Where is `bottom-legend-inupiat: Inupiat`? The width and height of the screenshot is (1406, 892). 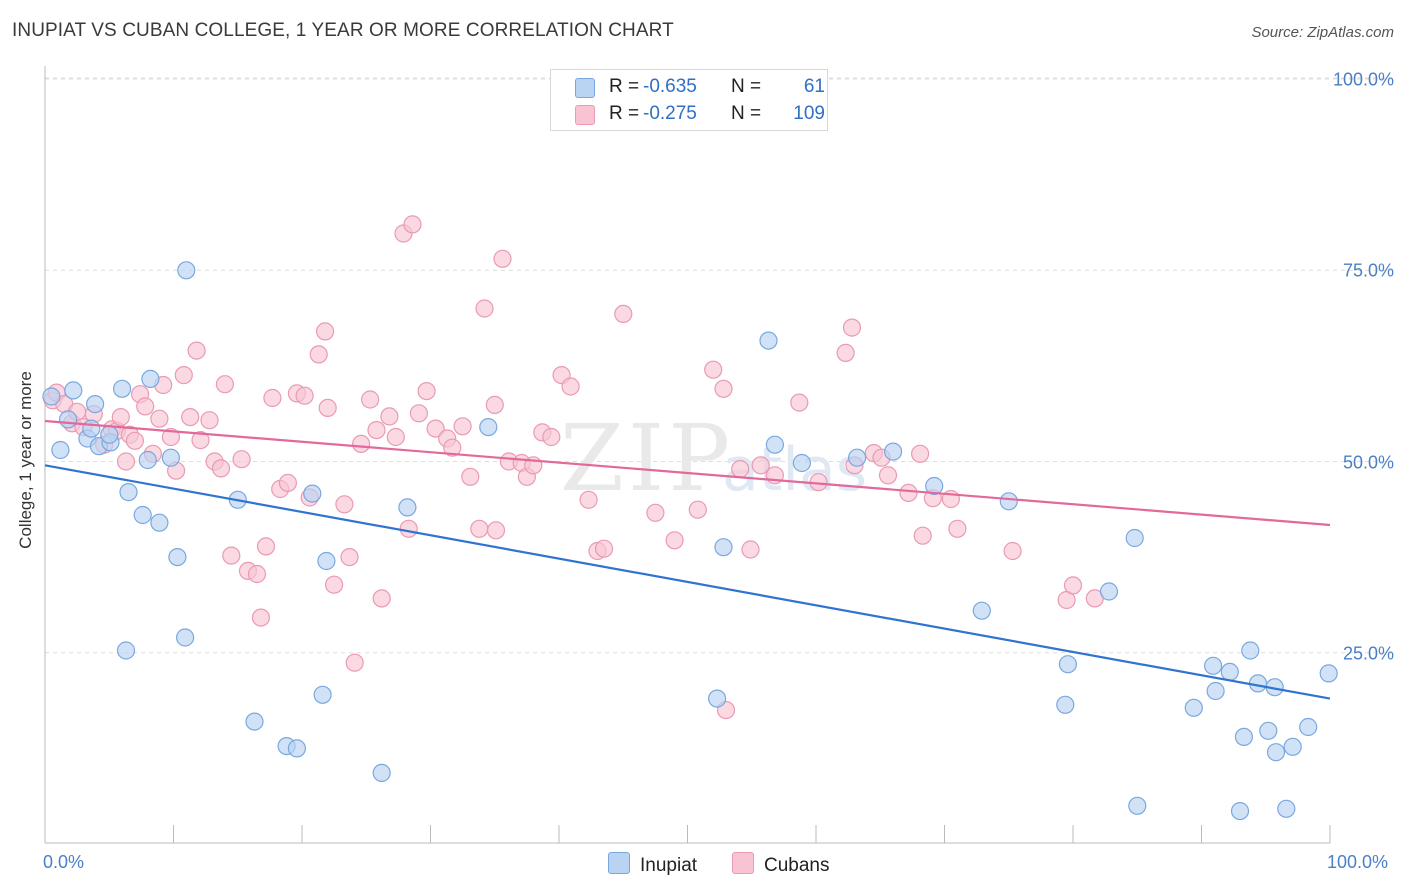 bottom-legend-inupiat: Inupiat is located at coordinates (652, 864).